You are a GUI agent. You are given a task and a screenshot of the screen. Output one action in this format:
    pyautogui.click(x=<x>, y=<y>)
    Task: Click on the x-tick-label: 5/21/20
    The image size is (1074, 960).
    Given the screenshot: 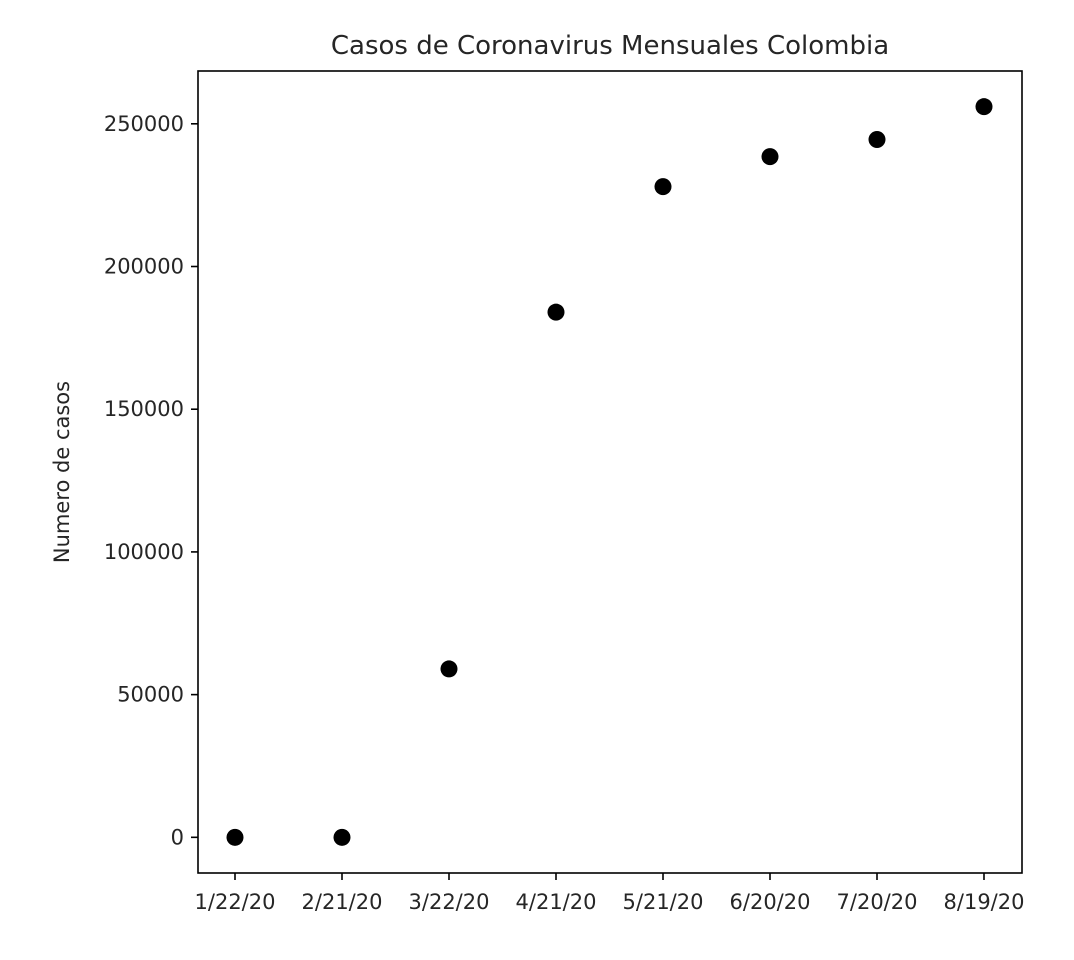 What is the action you would take?
    pyautogui.click(x=663, y=902)
    